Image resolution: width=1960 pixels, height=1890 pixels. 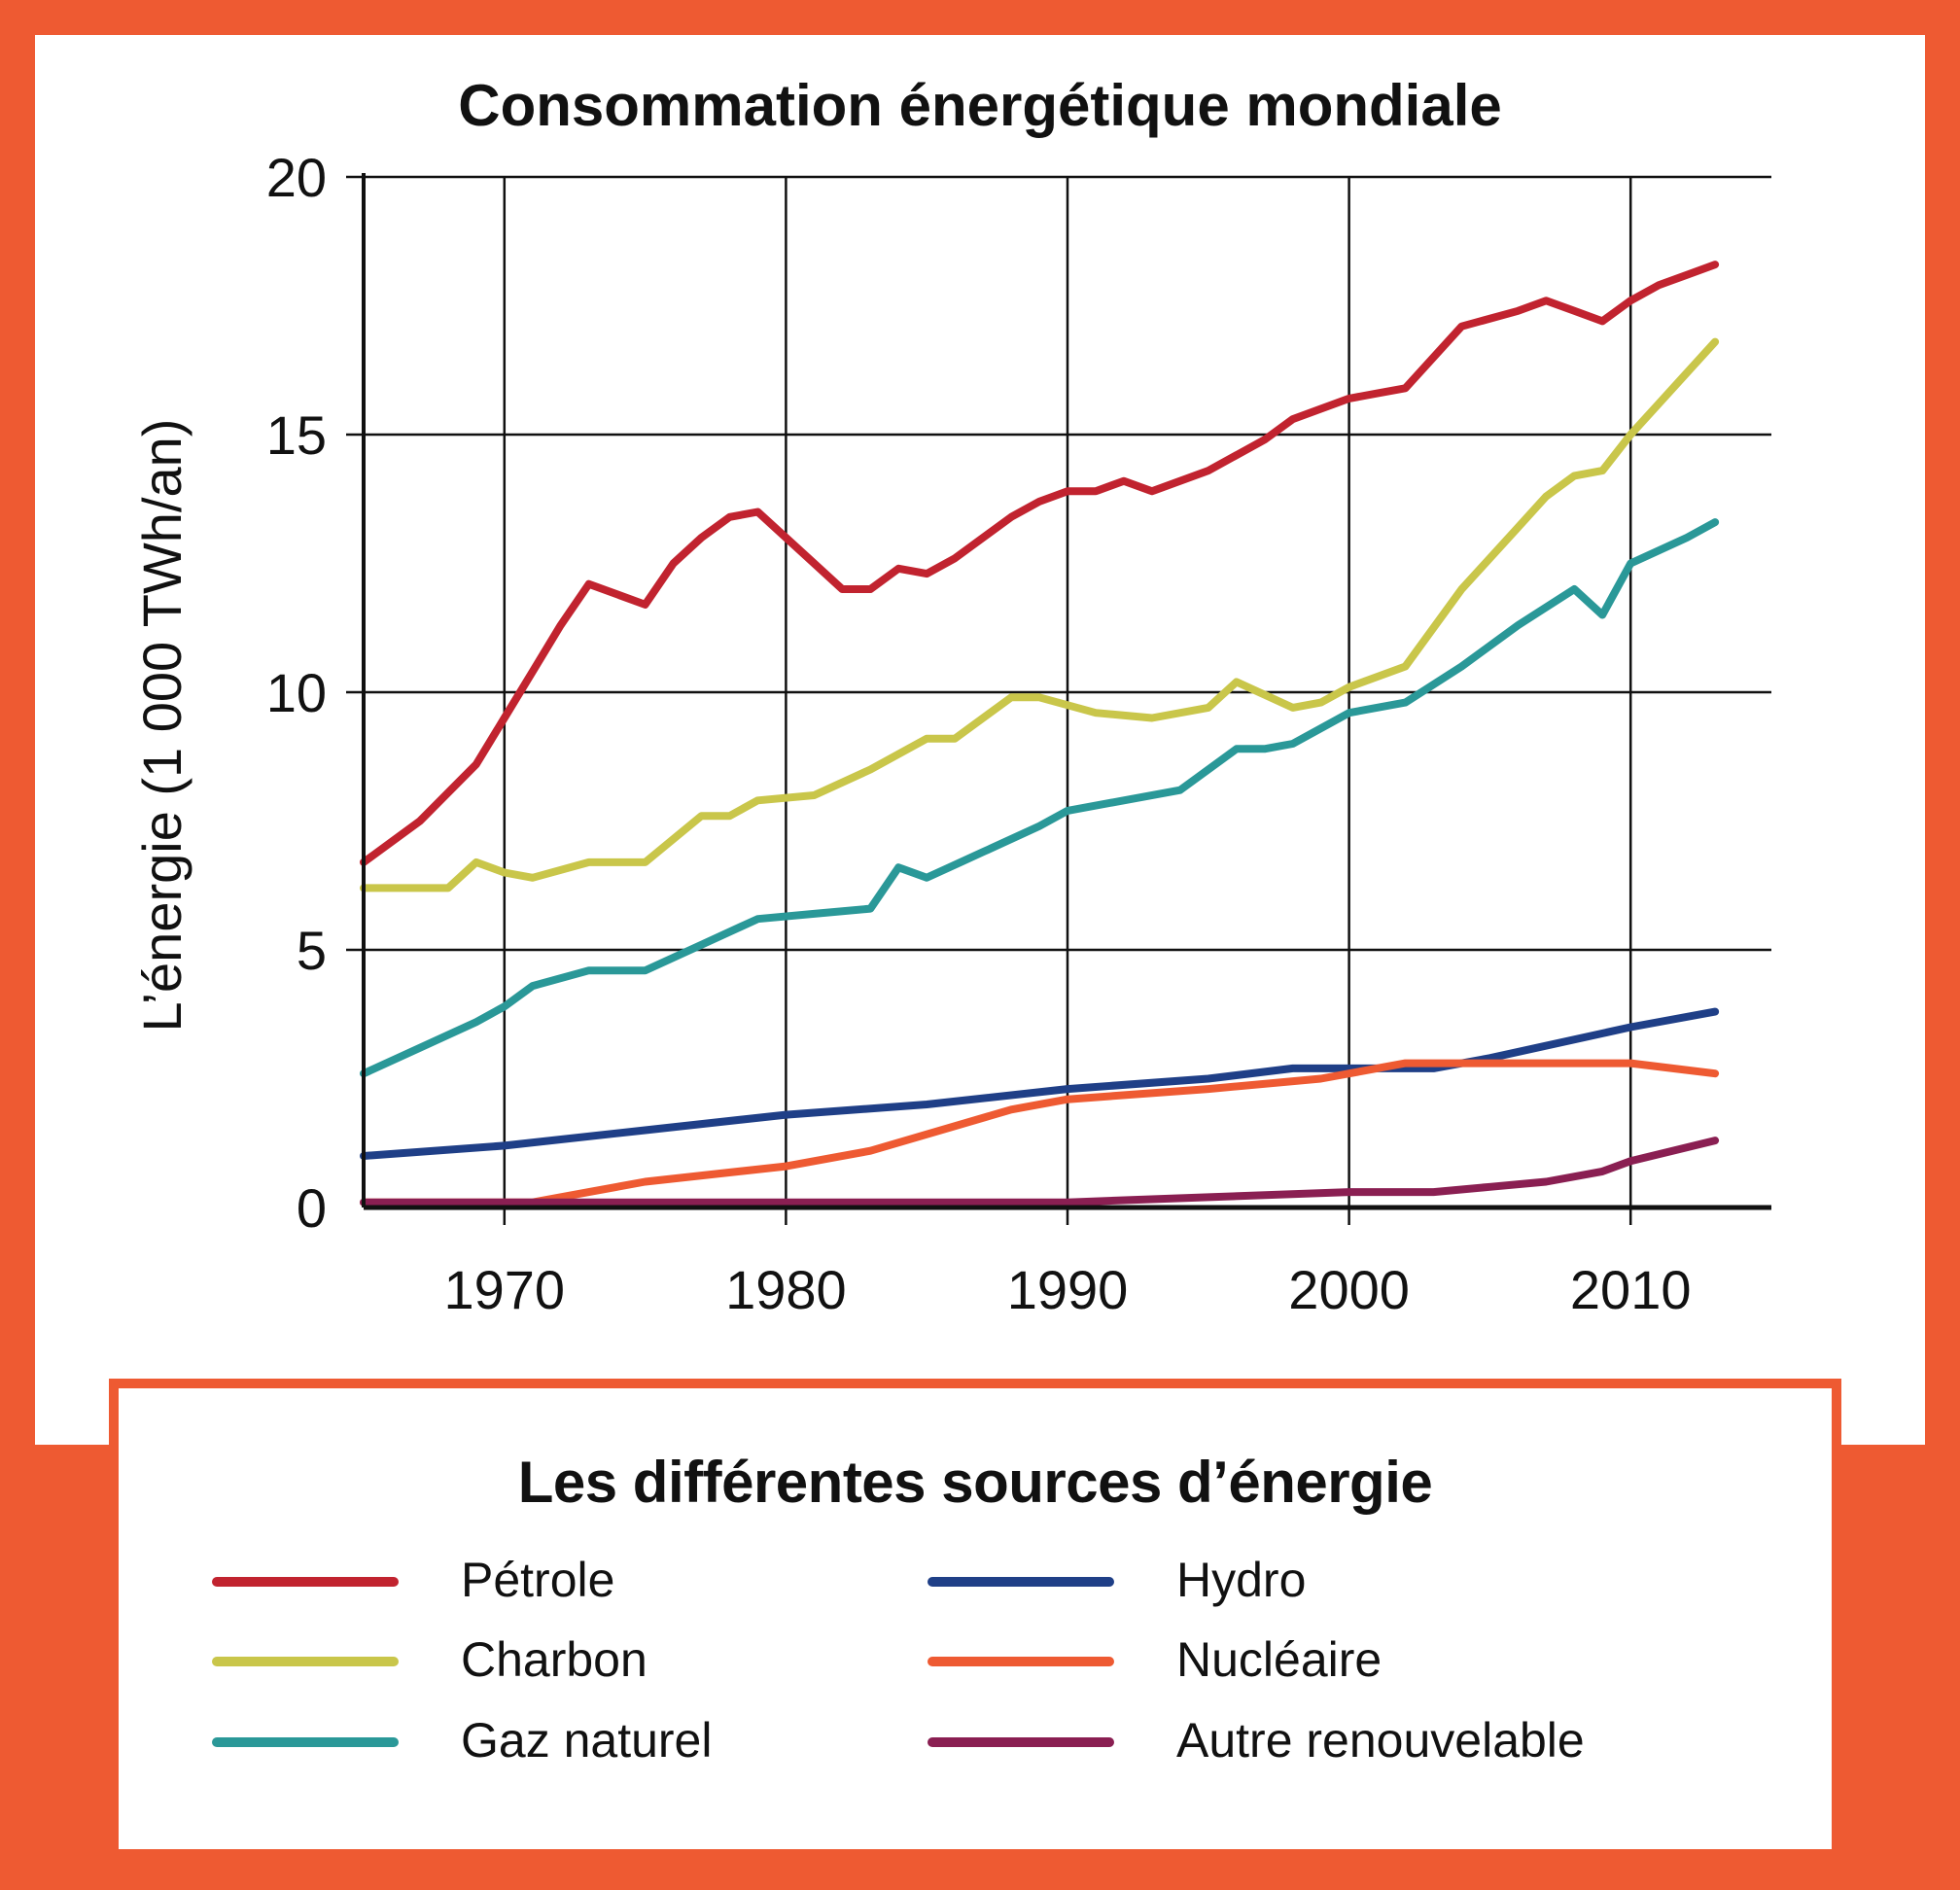 I want to click on x-tick-label-1: 1980, so click(x=786, y=1289).